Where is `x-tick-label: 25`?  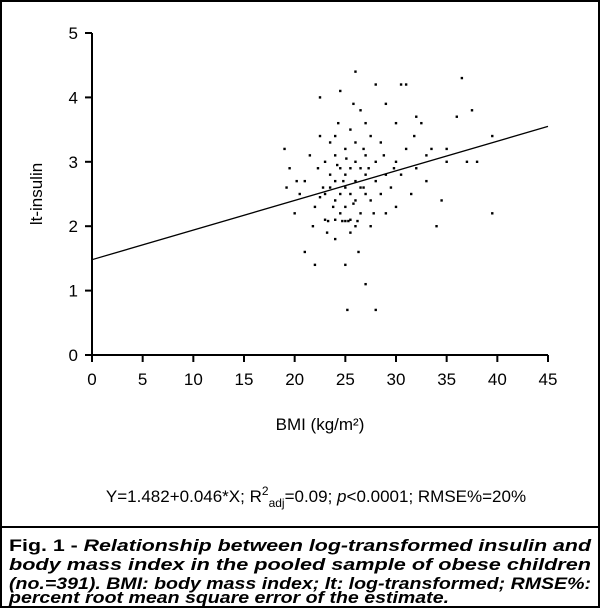 x-tick-label: 25 is located at coordinates (345, 379).